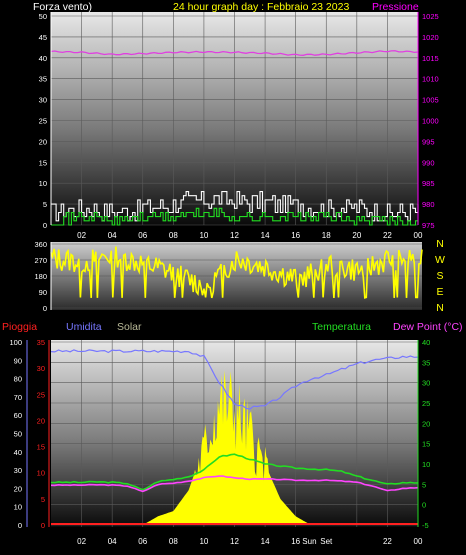  Describe the element at coordinates (41, 447) in the screenshot. I see `rain-tick-label: 15` at that location.